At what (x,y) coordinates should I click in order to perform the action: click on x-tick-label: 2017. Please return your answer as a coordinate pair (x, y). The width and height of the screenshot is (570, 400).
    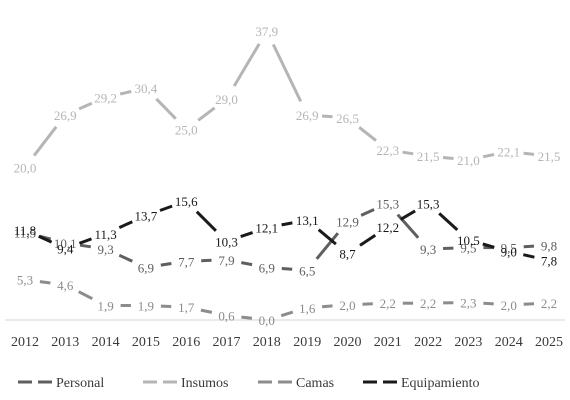
    Looking at the image, I should click on (227, 342).